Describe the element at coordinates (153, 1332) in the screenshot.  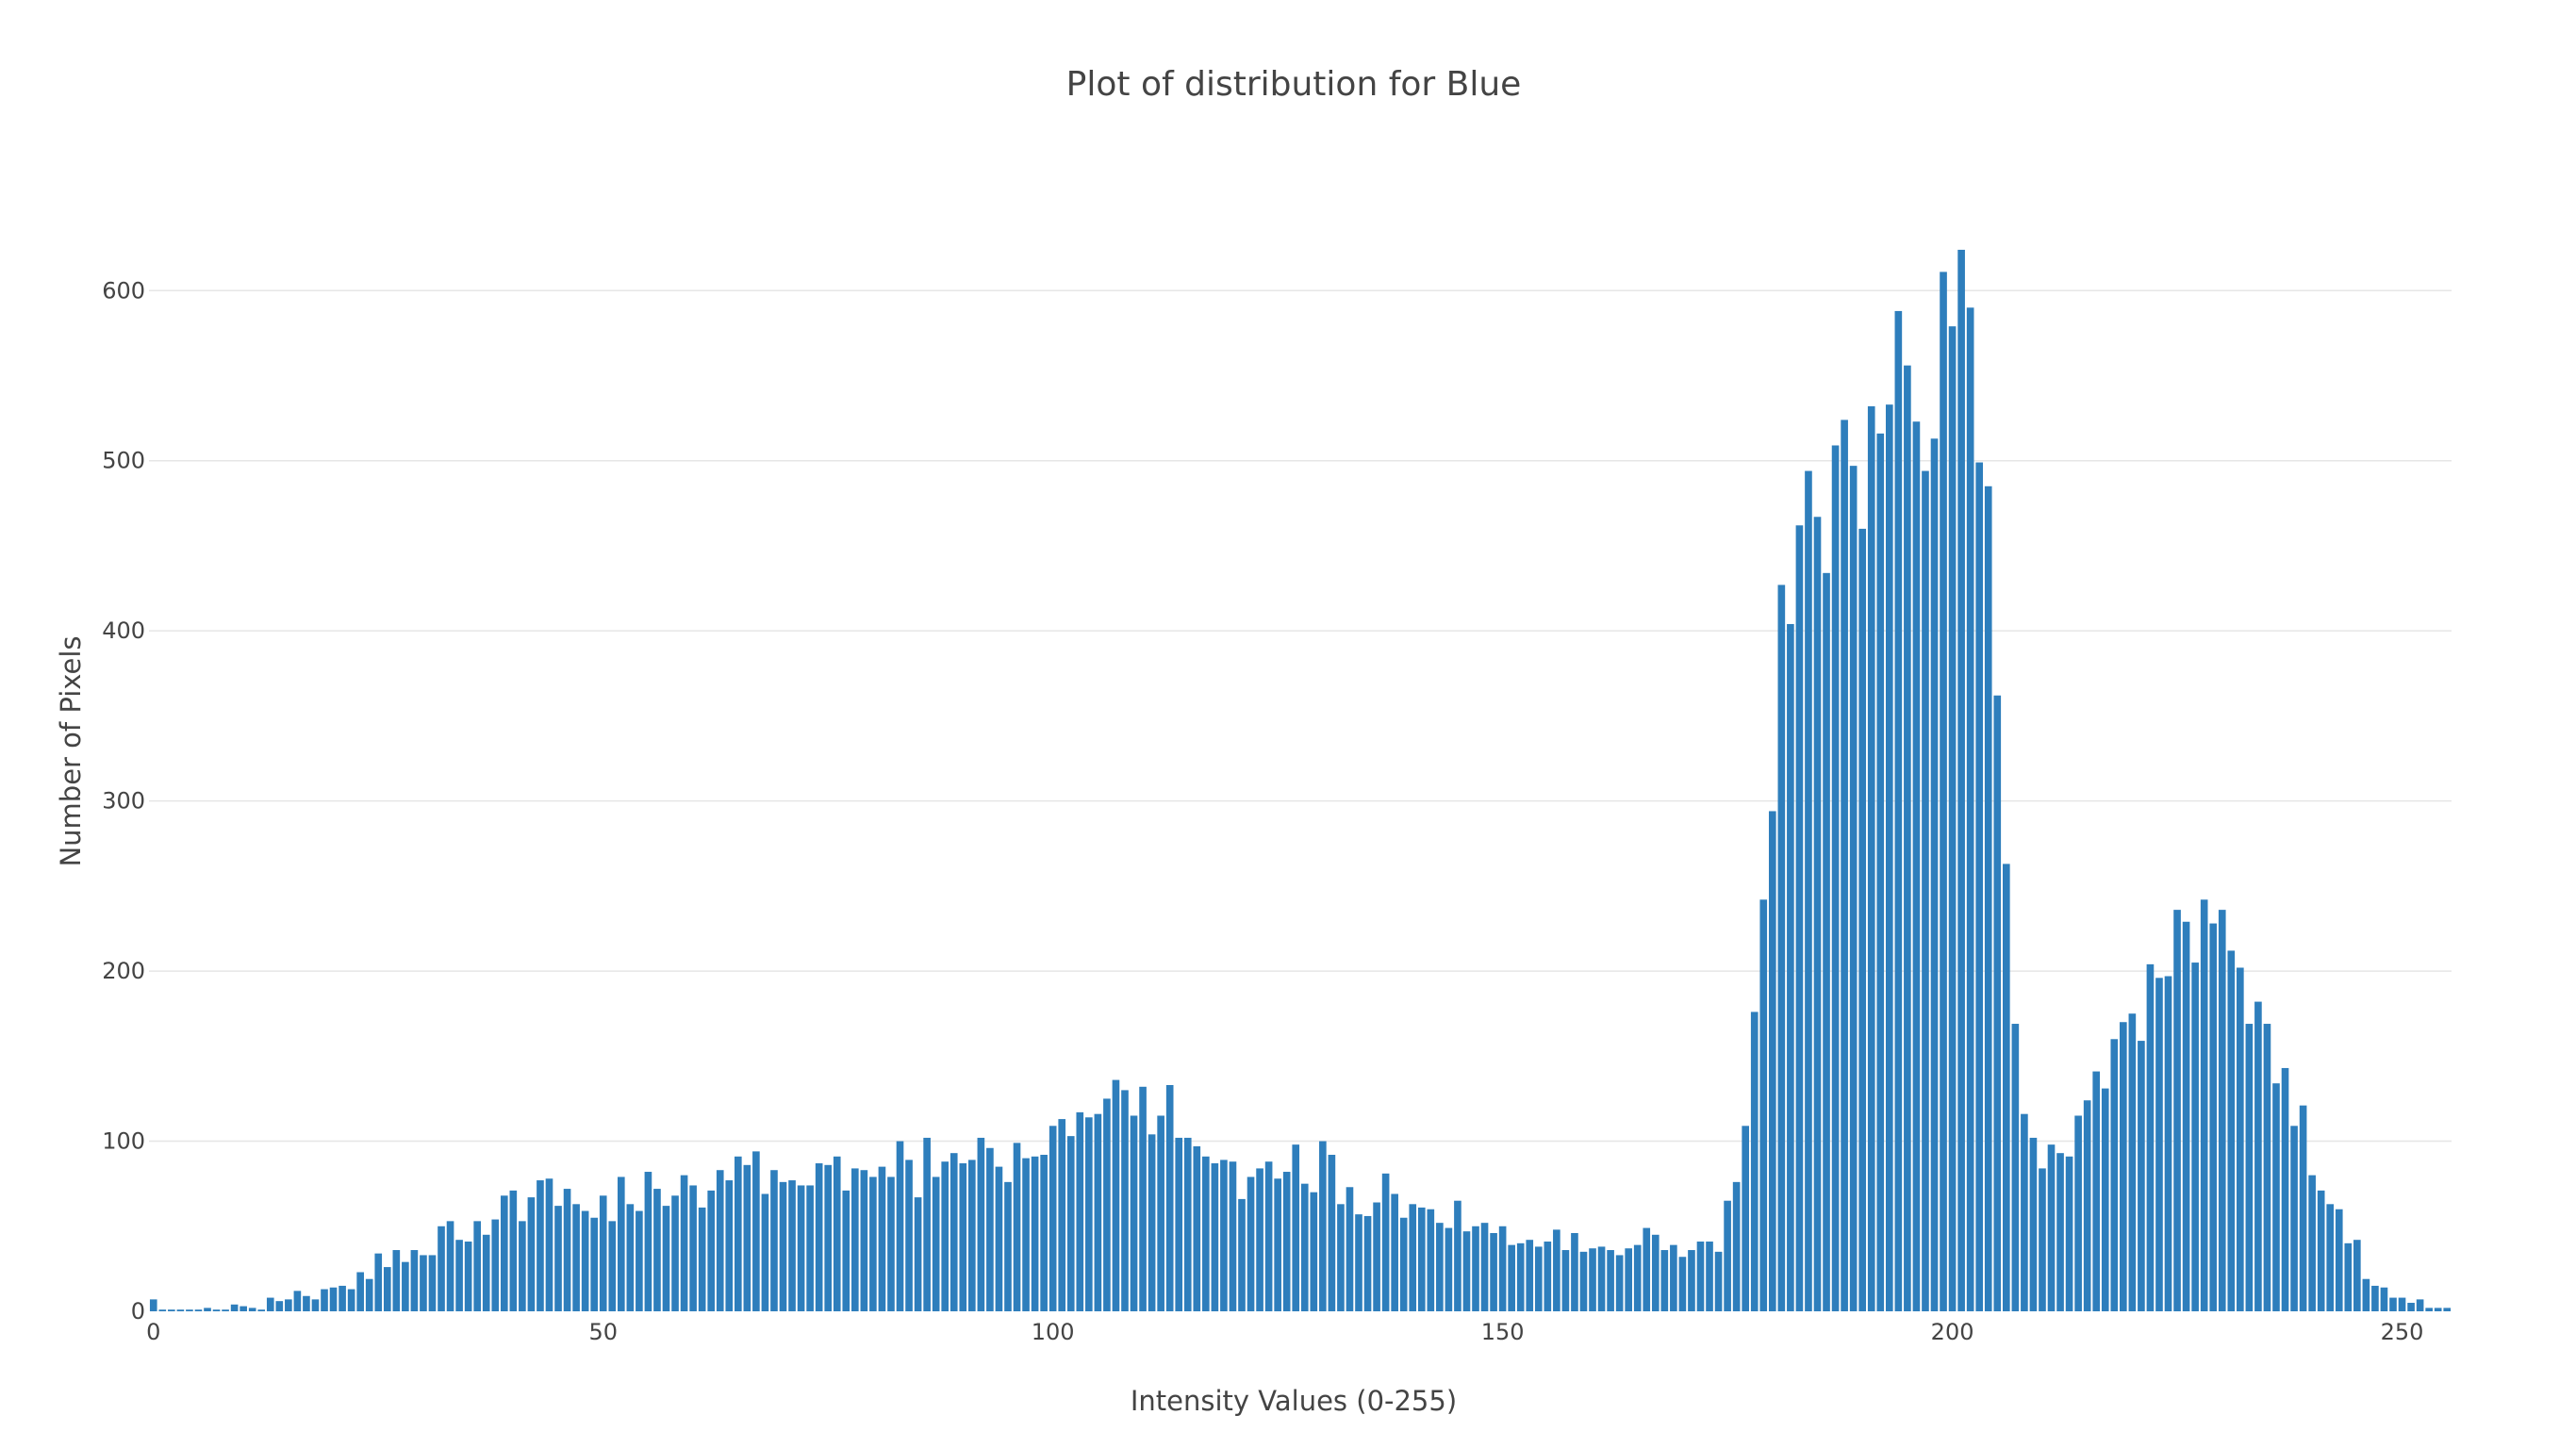
I see `x-tick-label: 0` at that location.